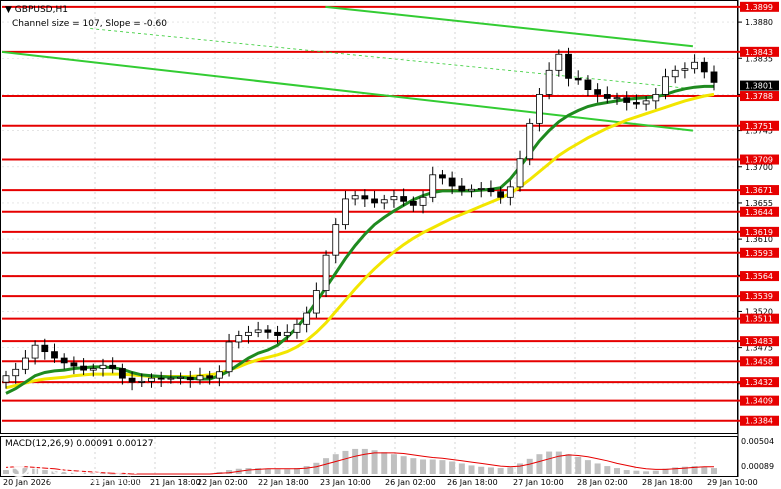  What do you see at coordinates (283, 482) in the screenshot?
I see `time-axis-label: 22 Jan 18:00` at bounding box center [283, 482].